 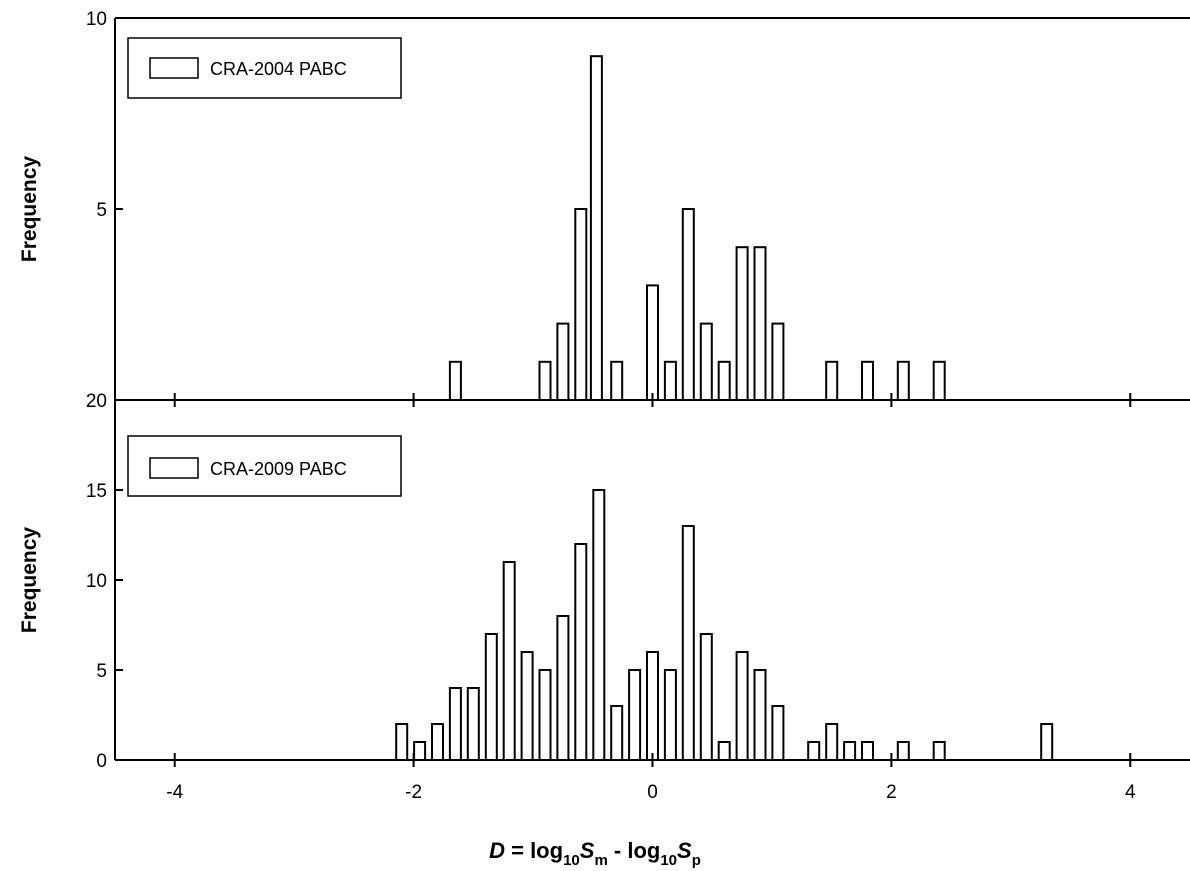 What do you see at coordinates (101, 671) in the screenshot?
I see `bottom-y-tick-label: 5` at bounding box center [101, 671].